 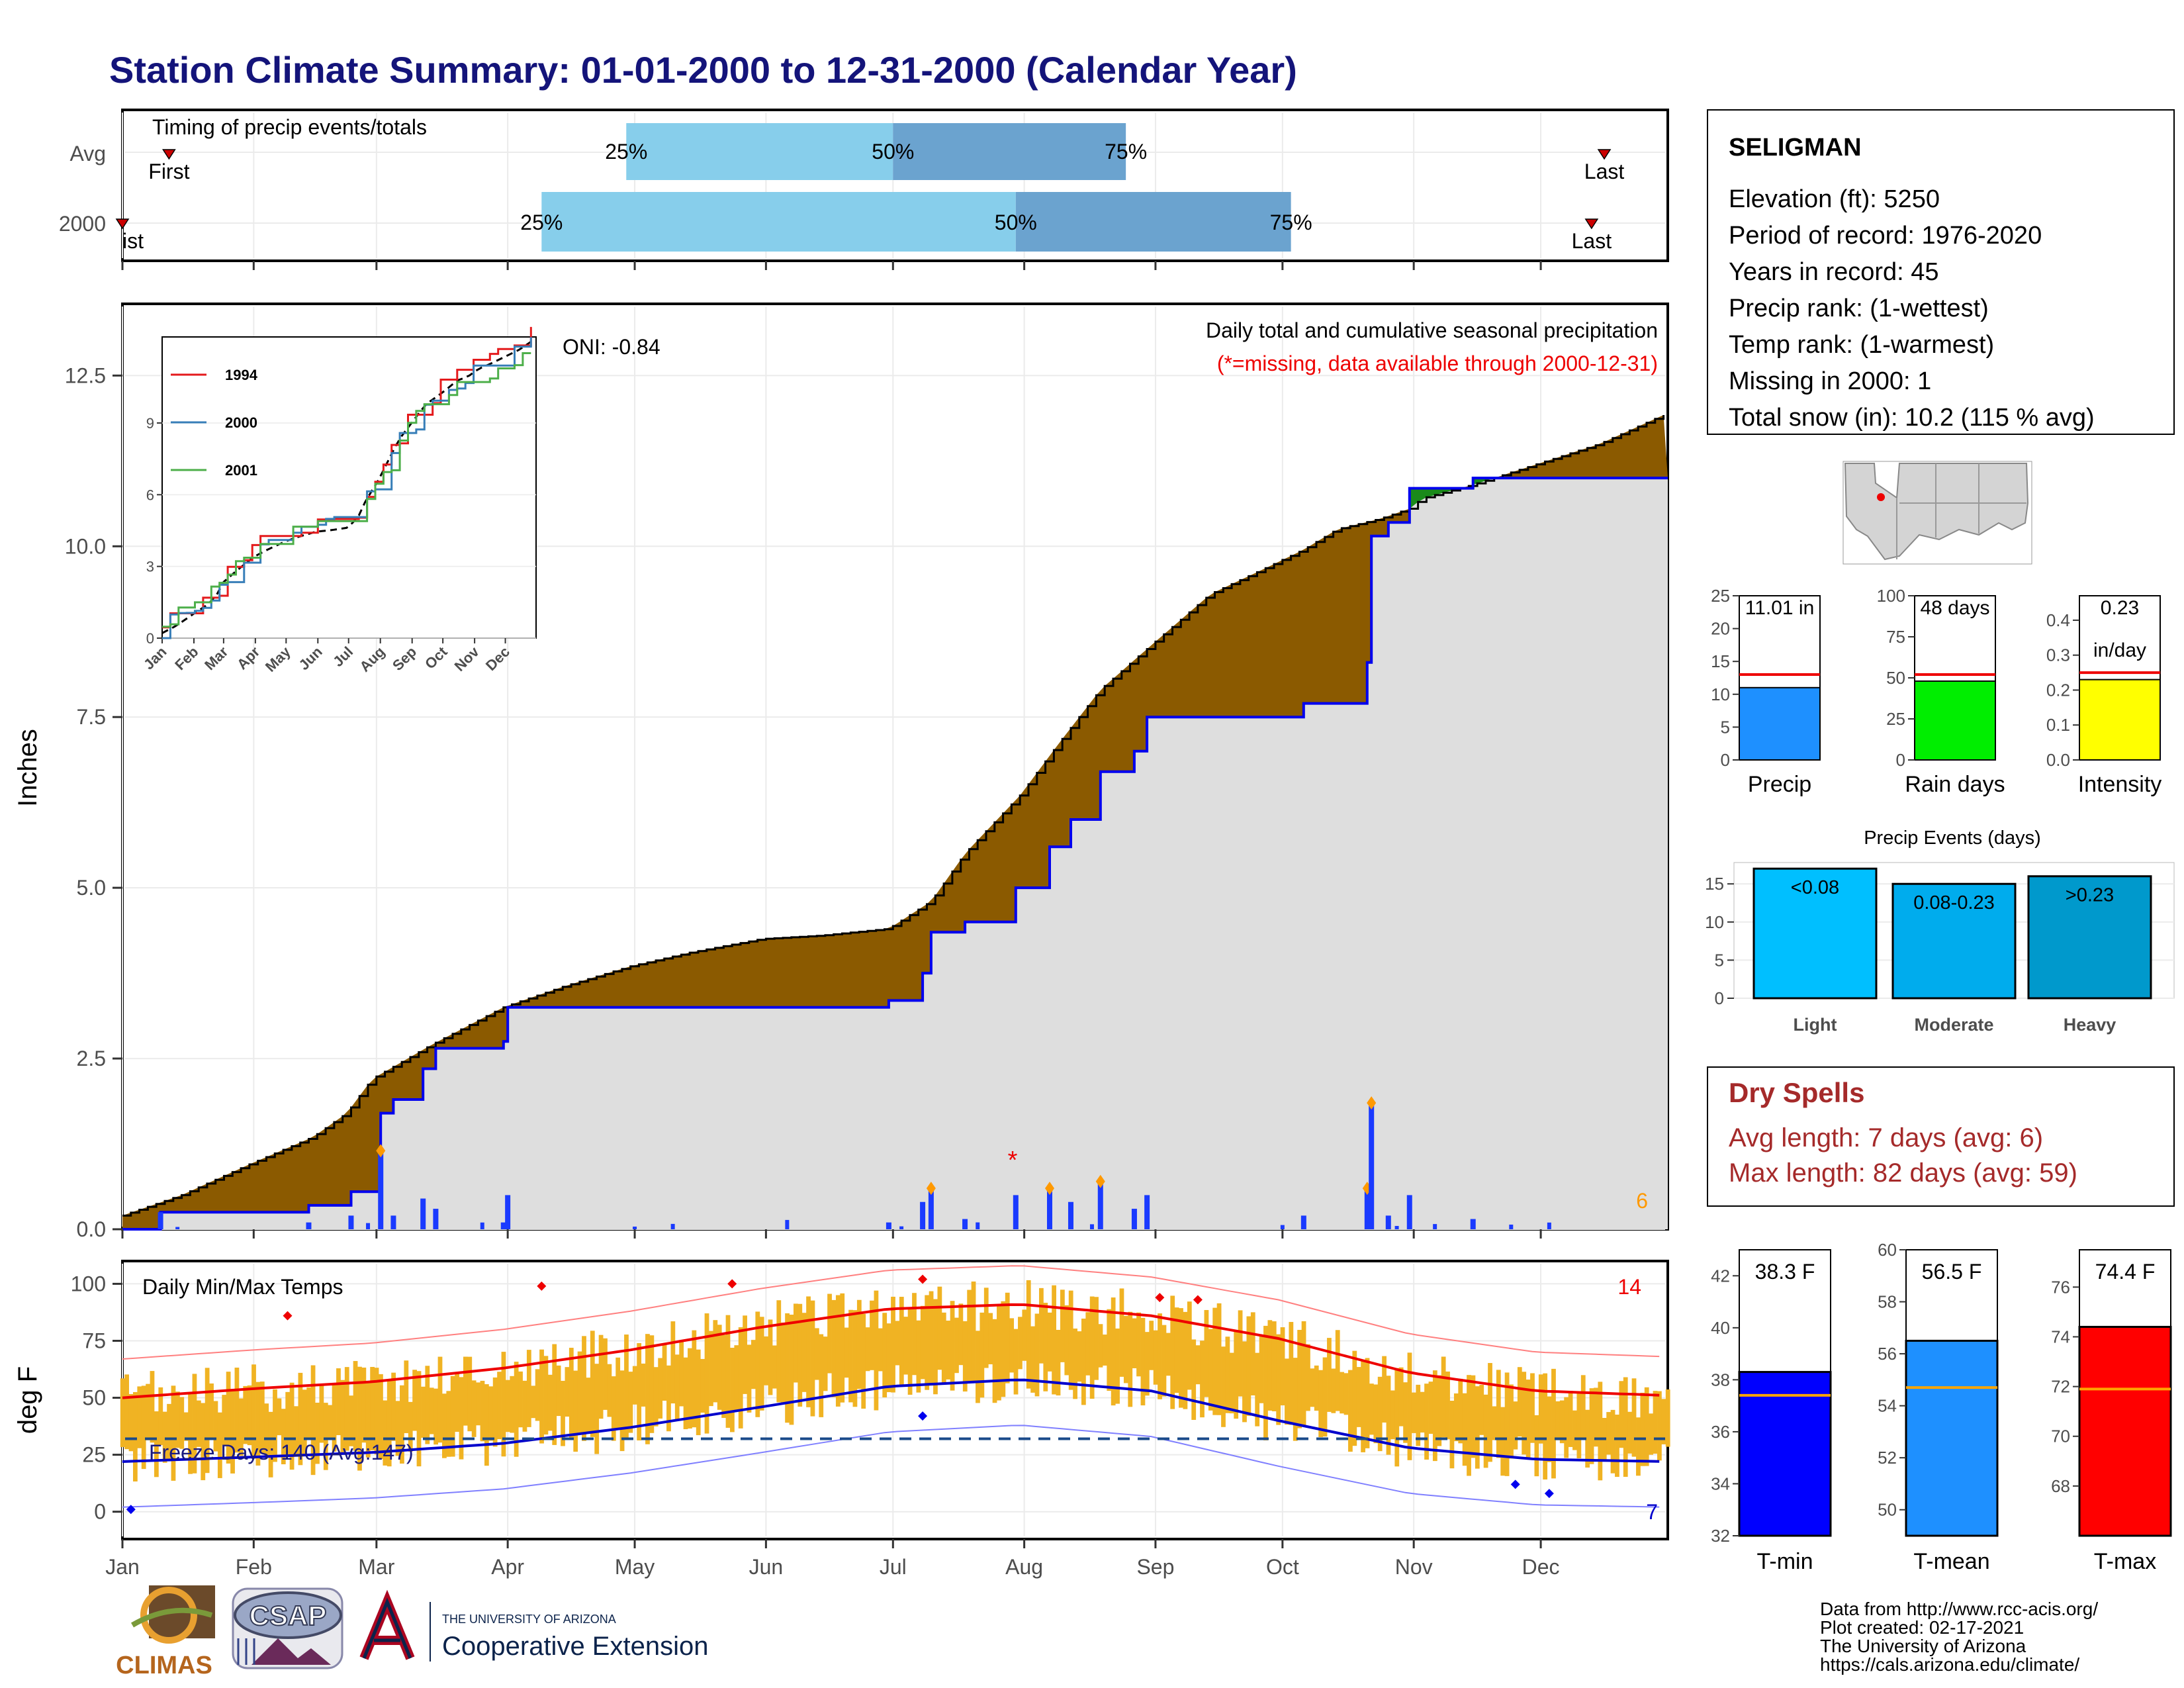 I want to click on inset-ytick-label: 3, so click(x=150, y=567).